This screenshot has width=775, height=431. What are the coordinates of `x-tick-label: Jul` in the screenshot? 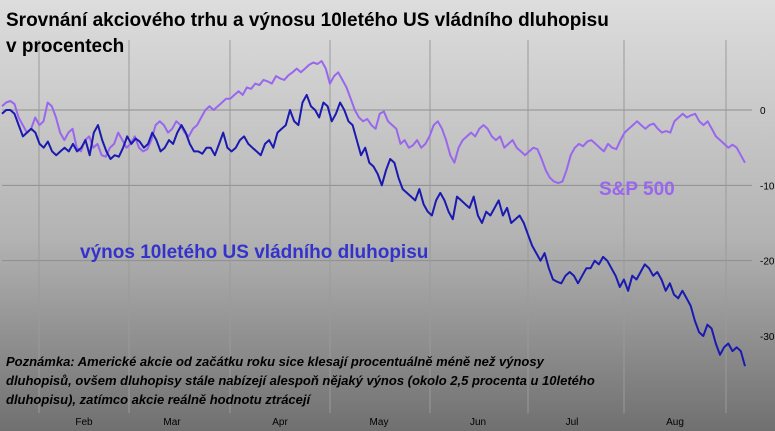 It's located at (572, 422).